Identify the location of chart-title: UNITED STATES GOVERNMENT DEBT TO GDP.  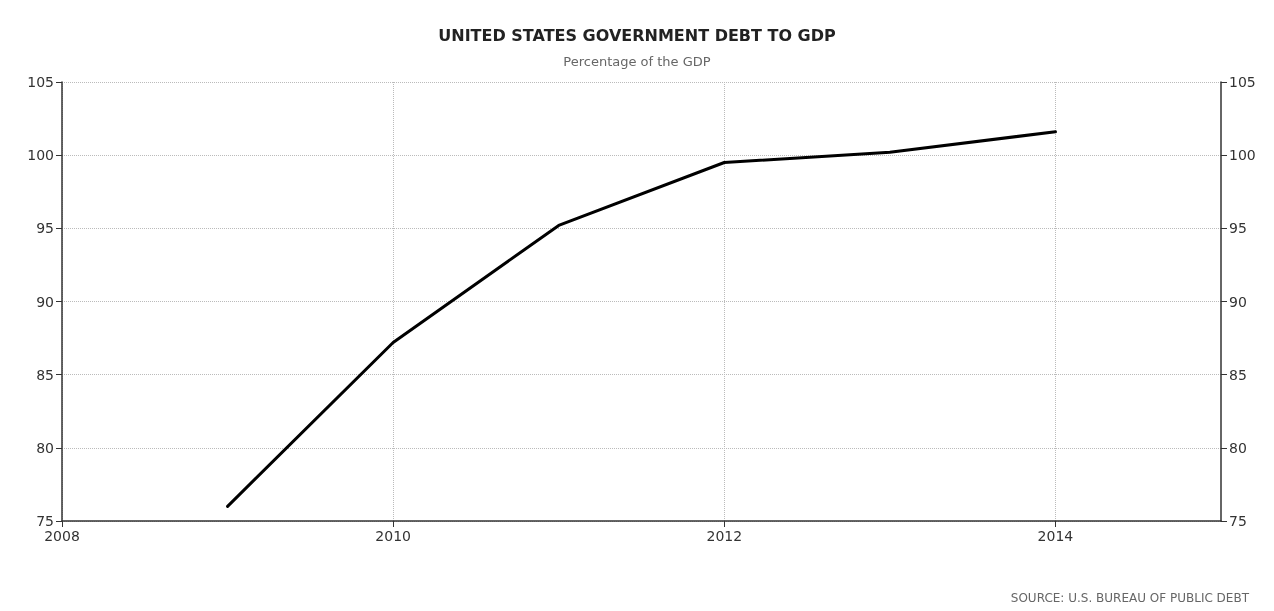
(637, 35).